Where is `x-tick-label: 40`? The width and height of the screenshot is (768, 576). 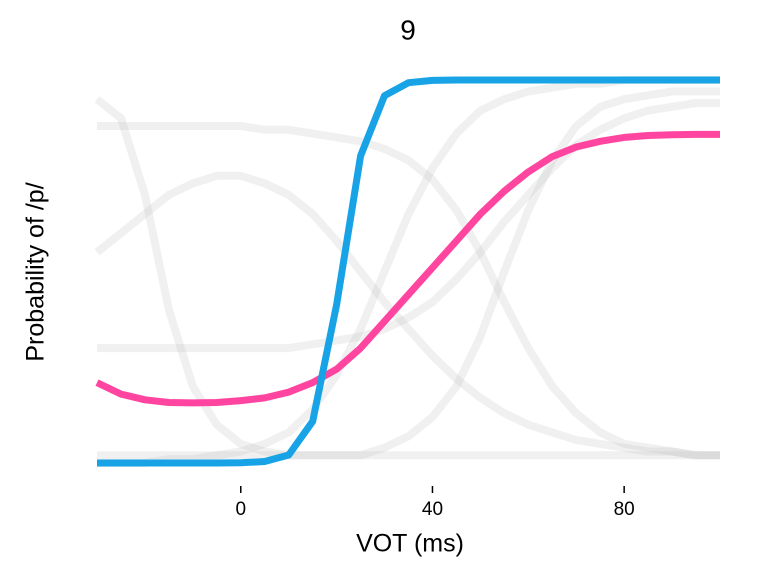
x-tick-label: 40 is located at coordinates (432, 509).